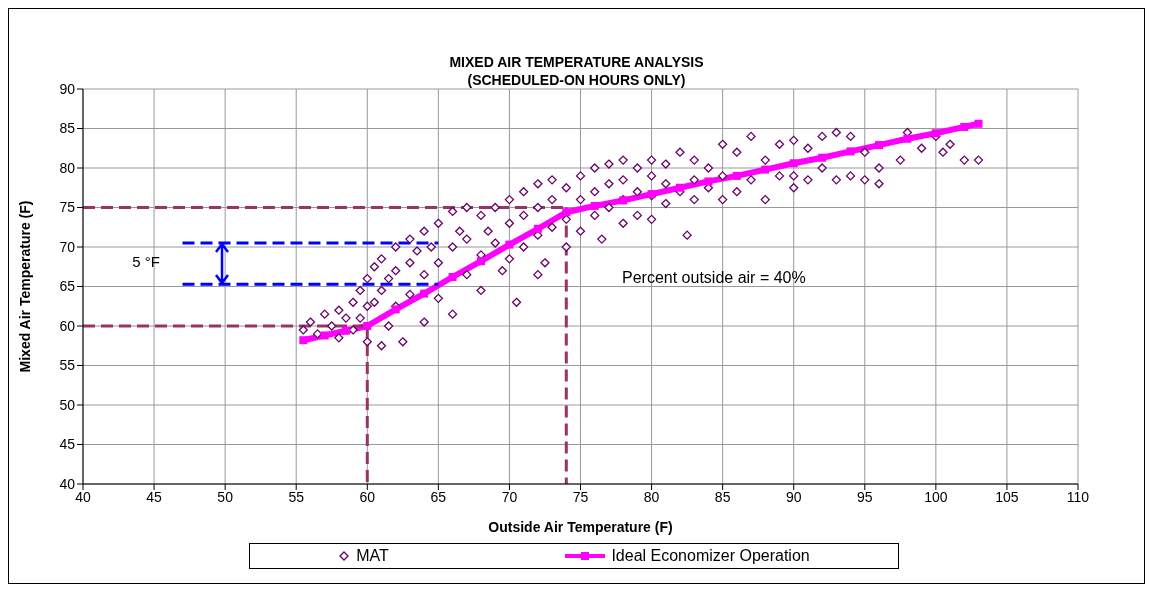  Describe the element at coordinates (367, 496) in the screenshot. I see `x-tick-label: 60` at that location.